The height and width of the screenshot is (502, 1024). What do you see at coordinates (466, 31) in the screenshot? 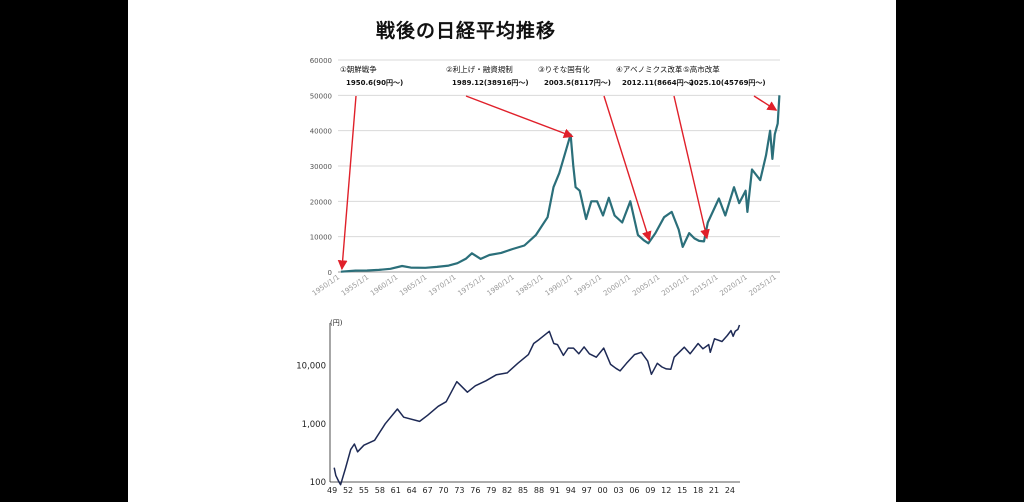
I see `page-title: 戦後の日経平均推移` at bounding box center [466, 31].